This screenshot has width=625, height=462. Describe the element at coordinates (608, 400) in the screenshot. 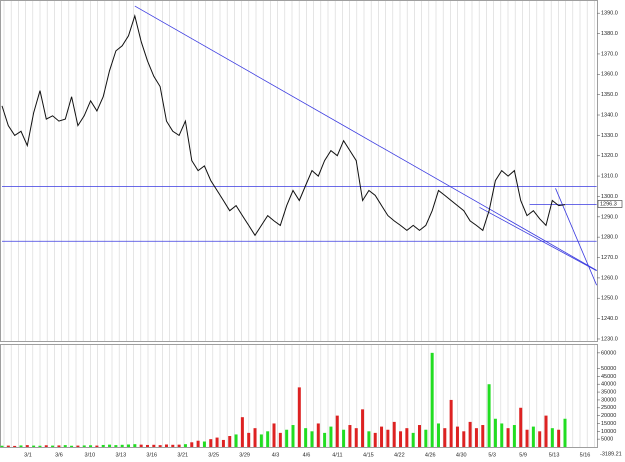

I see `y-tick-label: 30000` at that location.